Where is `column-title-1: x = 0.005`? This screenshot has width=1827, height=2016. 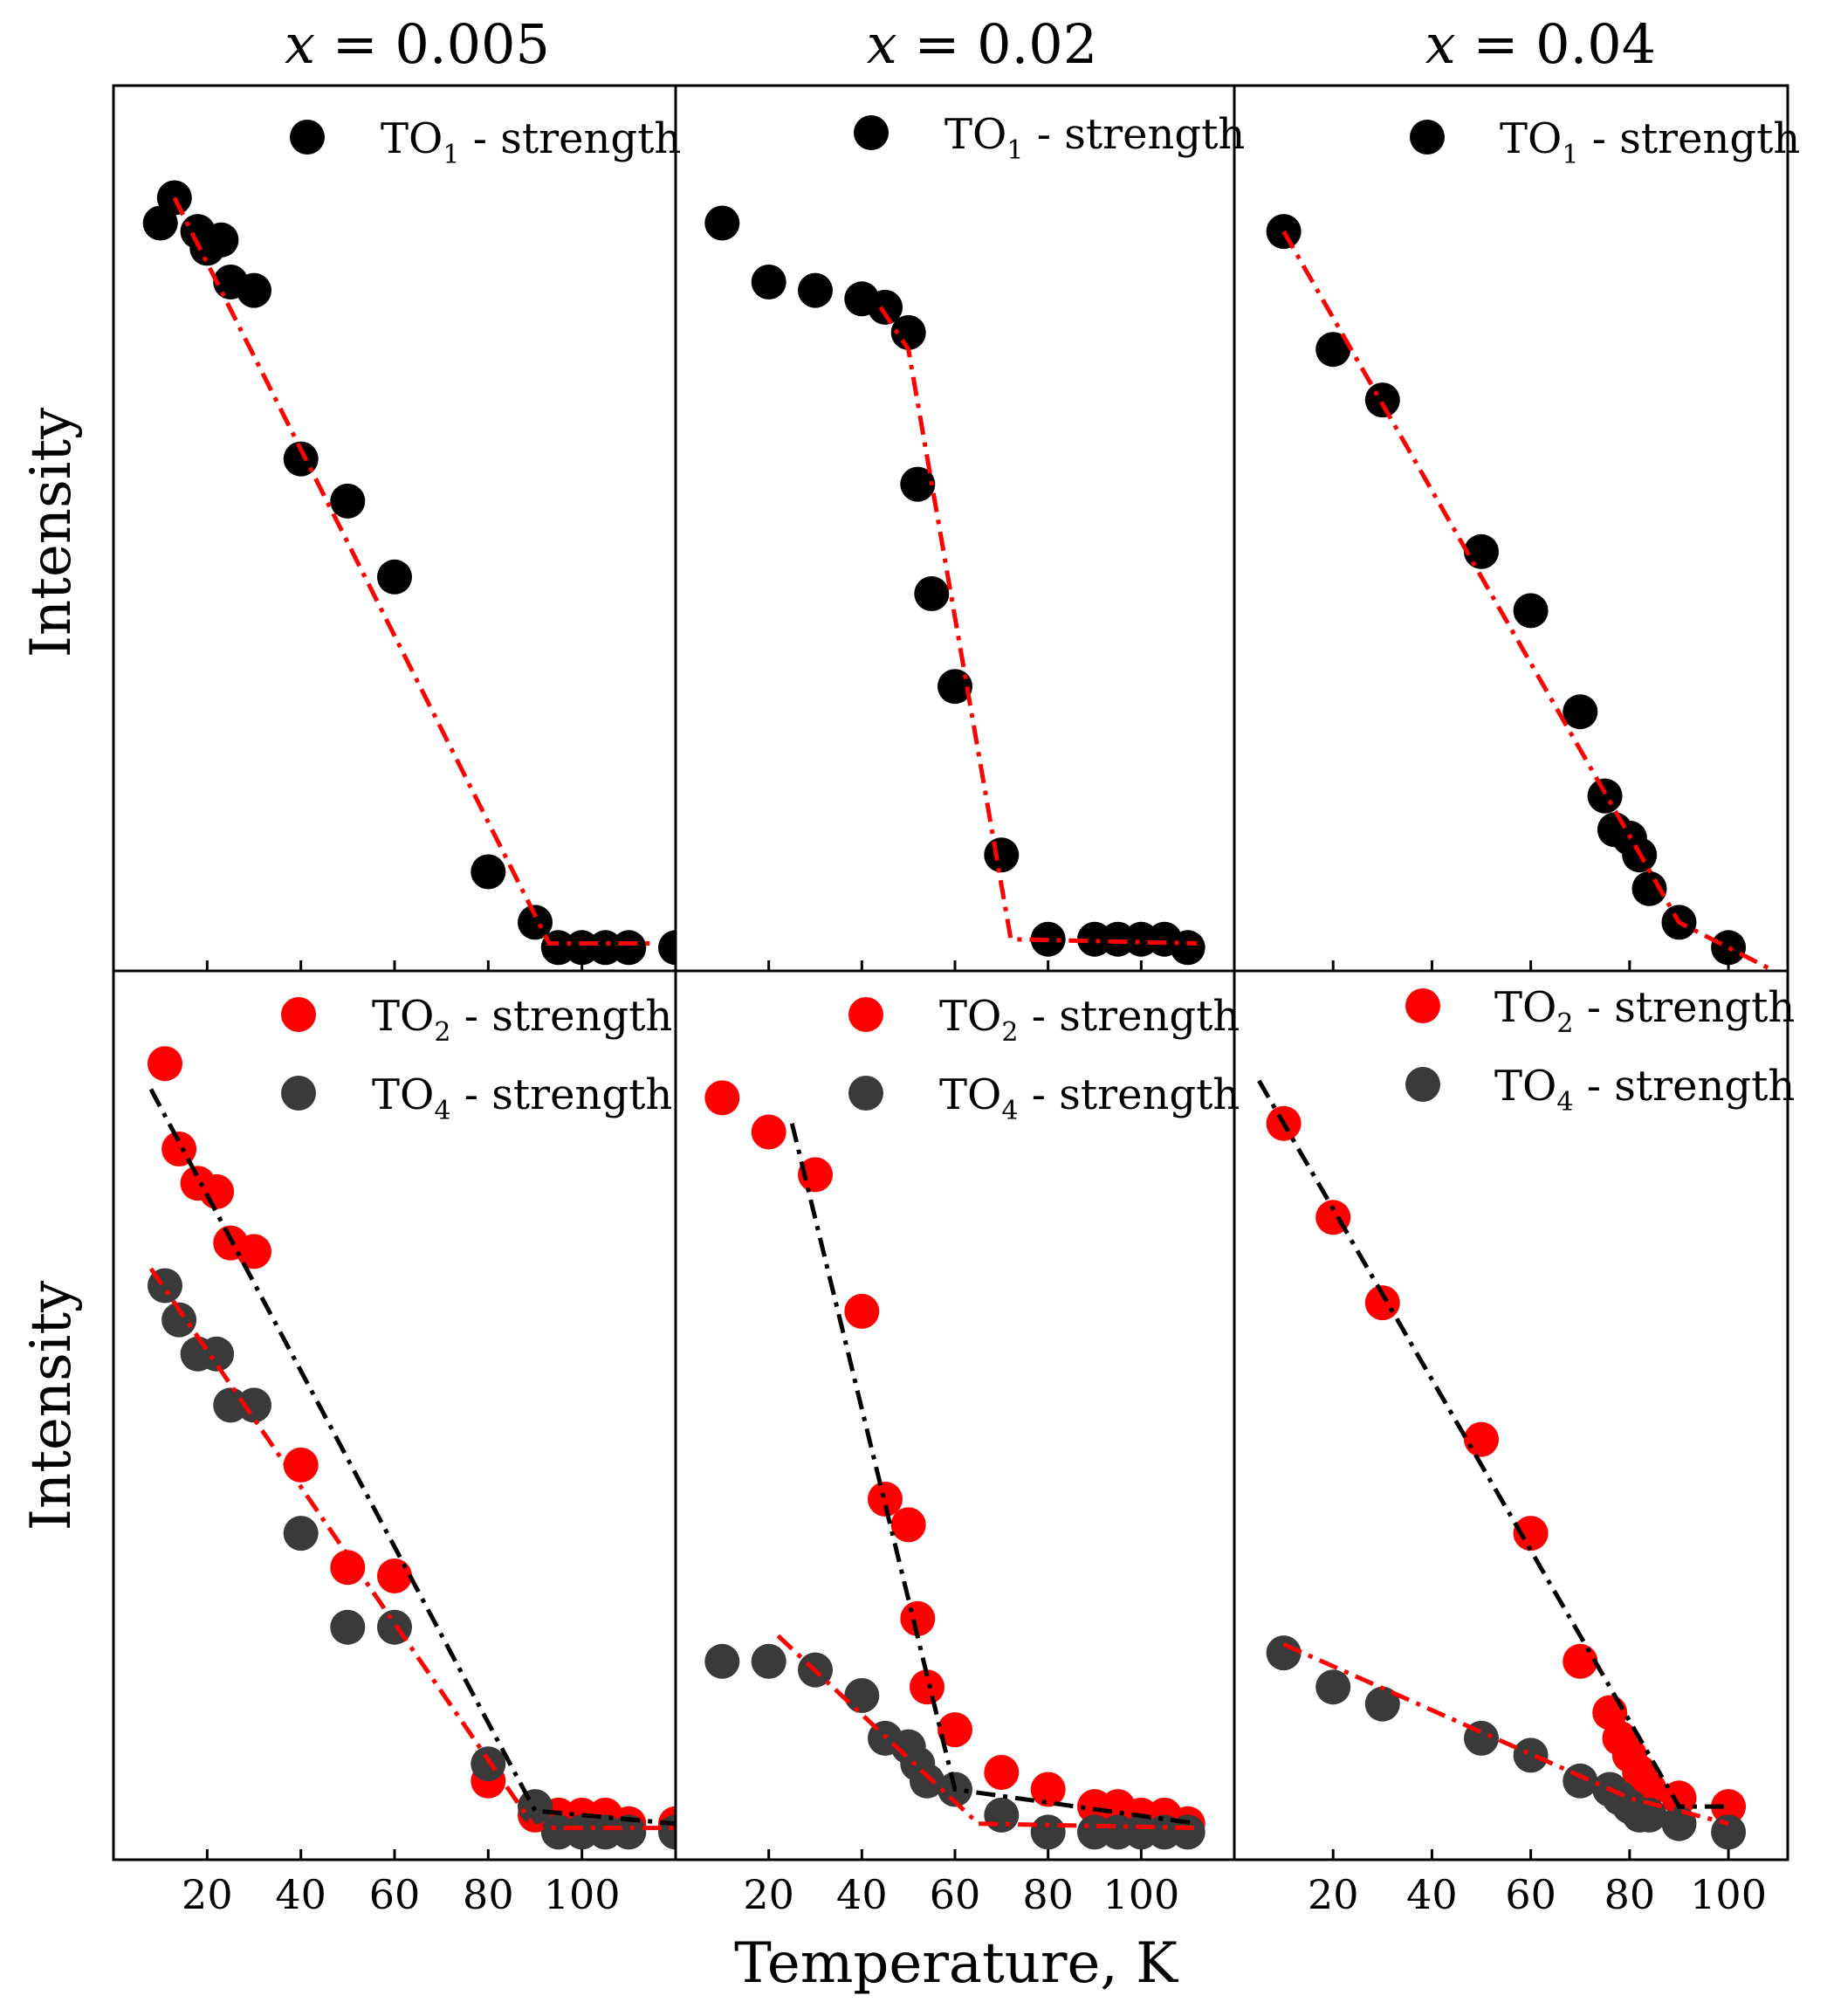
column-title-1: x = 0.005 is located at coordinates (417, 44).